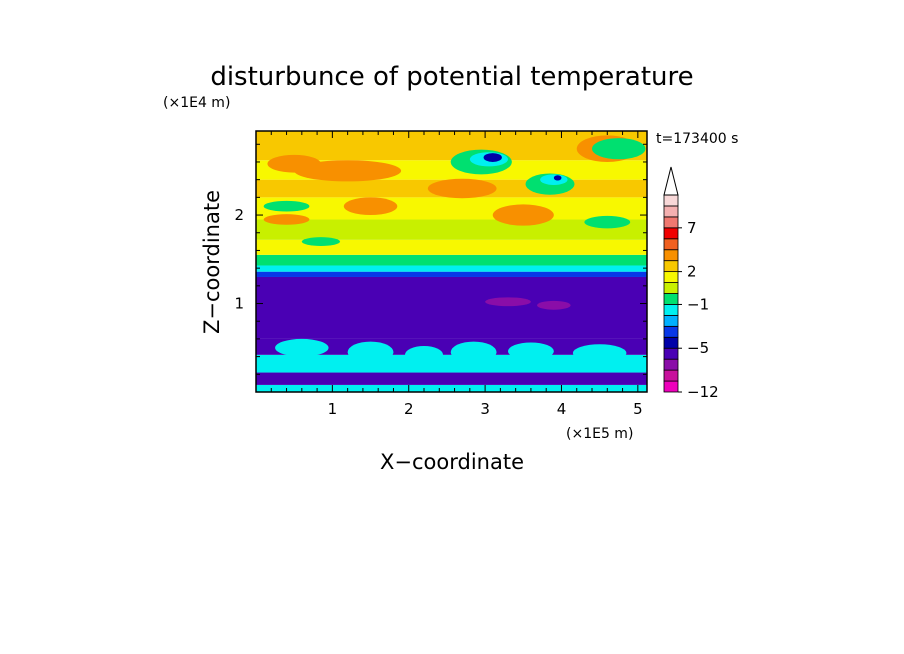 The height and width of the screenshot is (654, 904). I want to click on colorbar-tick-label: −1, so click(698, 304).